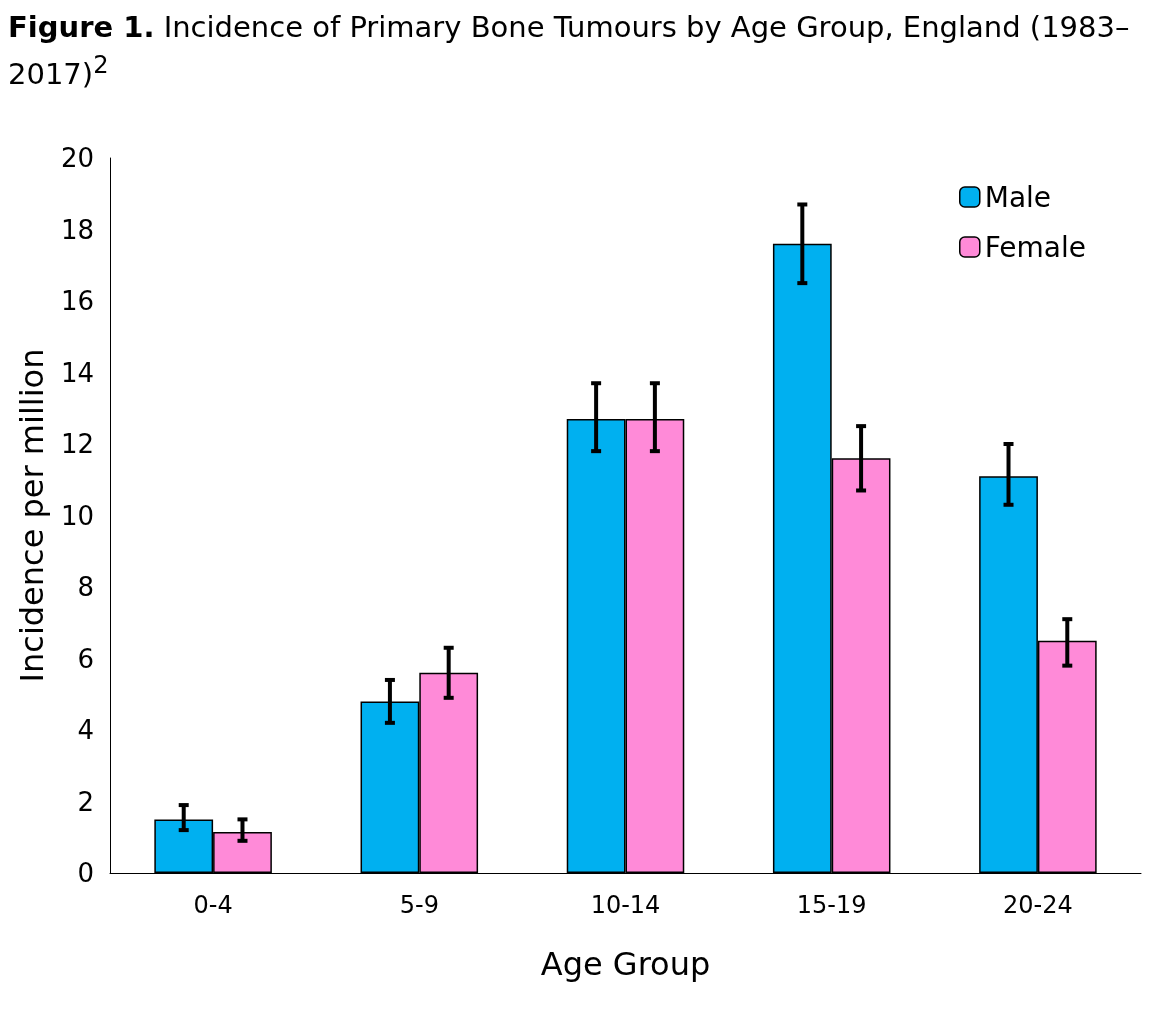 Image resolution: width=1159 pixels, height=1009 pixels. What do you see at coordinates (1035, 247) in the screenshot?
I see `legend-label: Female` at bounding box center [1035, 247].